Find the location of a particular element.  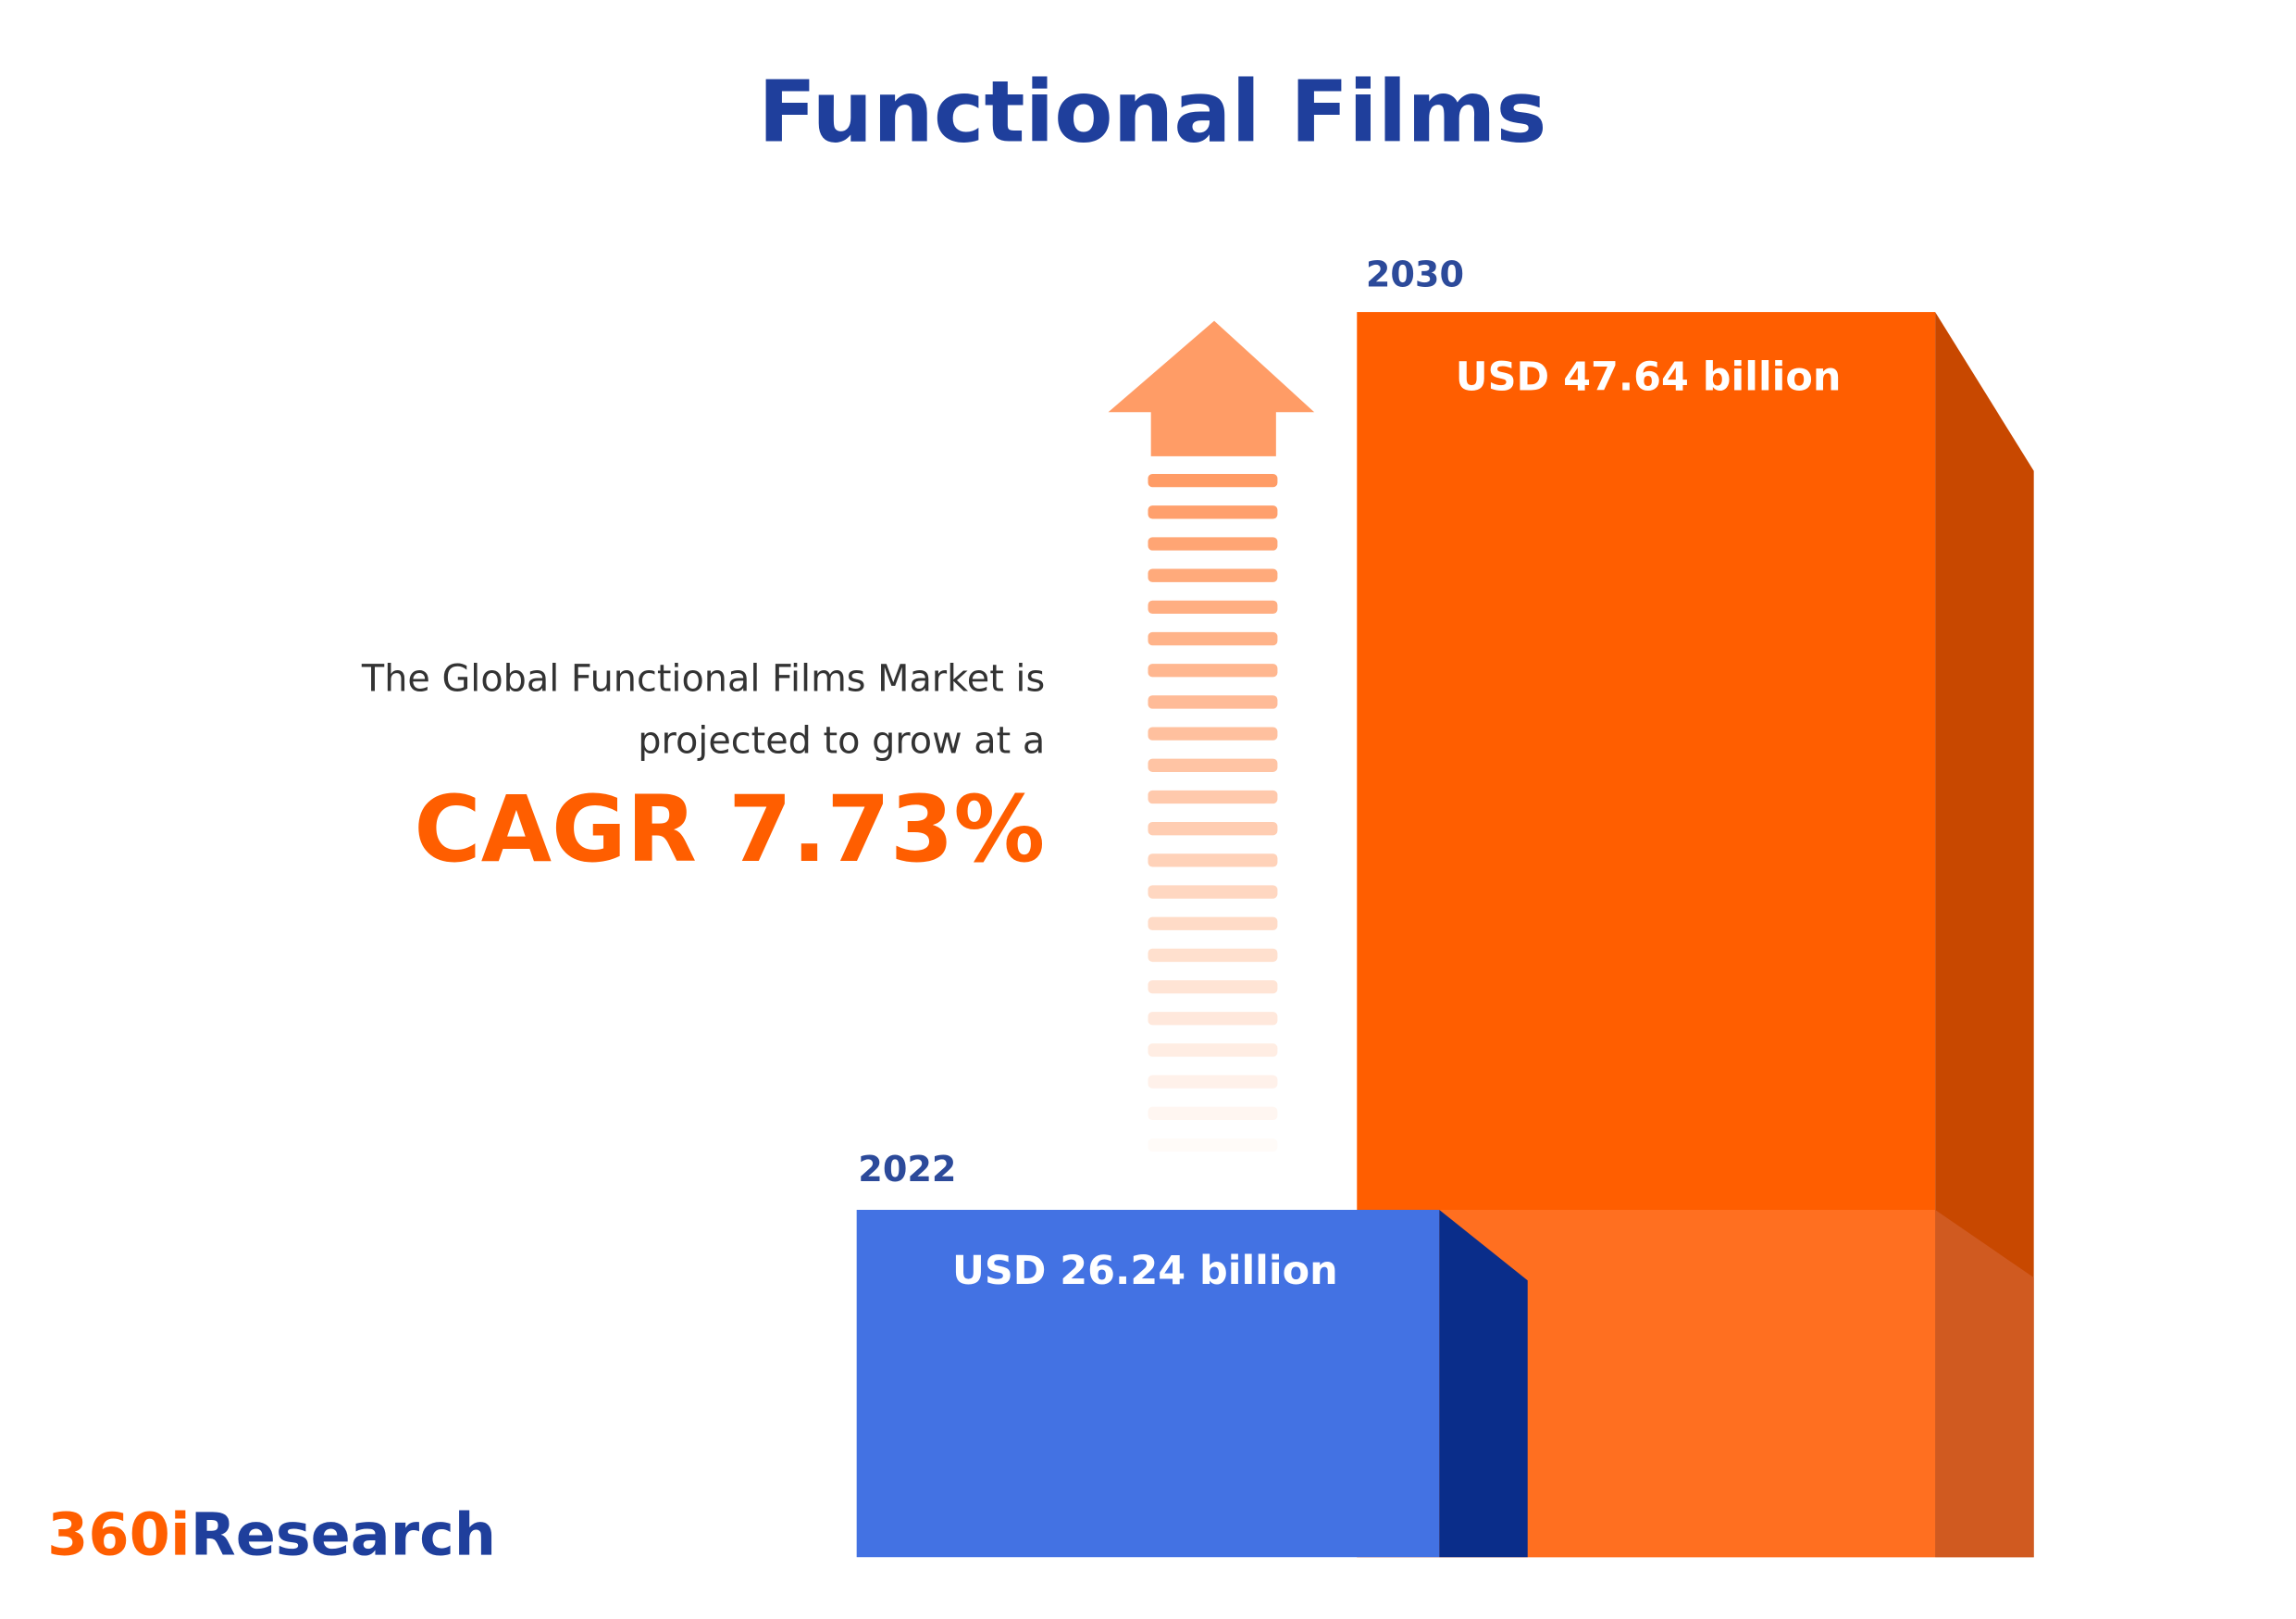

value-label: USD 47.64 billion is located at coordinates (1649, 378).